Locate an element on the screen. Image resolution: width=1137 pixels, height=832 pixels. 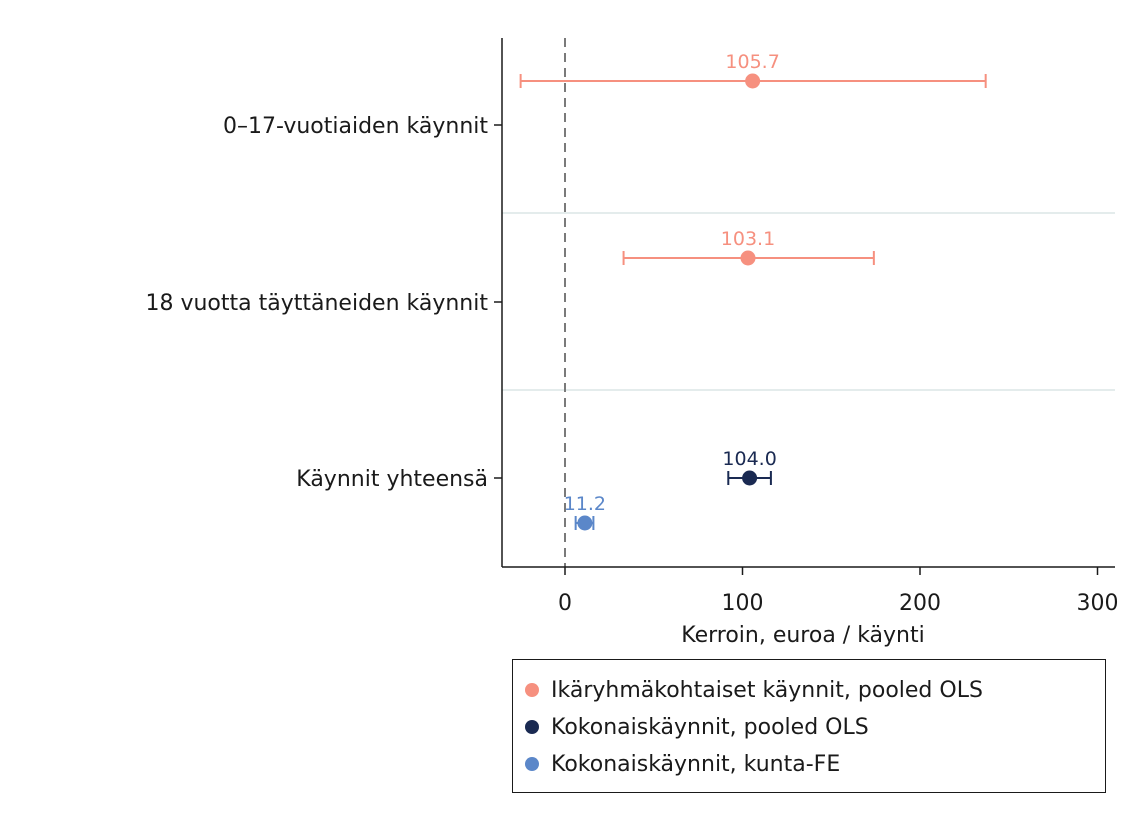
legend-marker-navy is located at coordinates (532, 727).